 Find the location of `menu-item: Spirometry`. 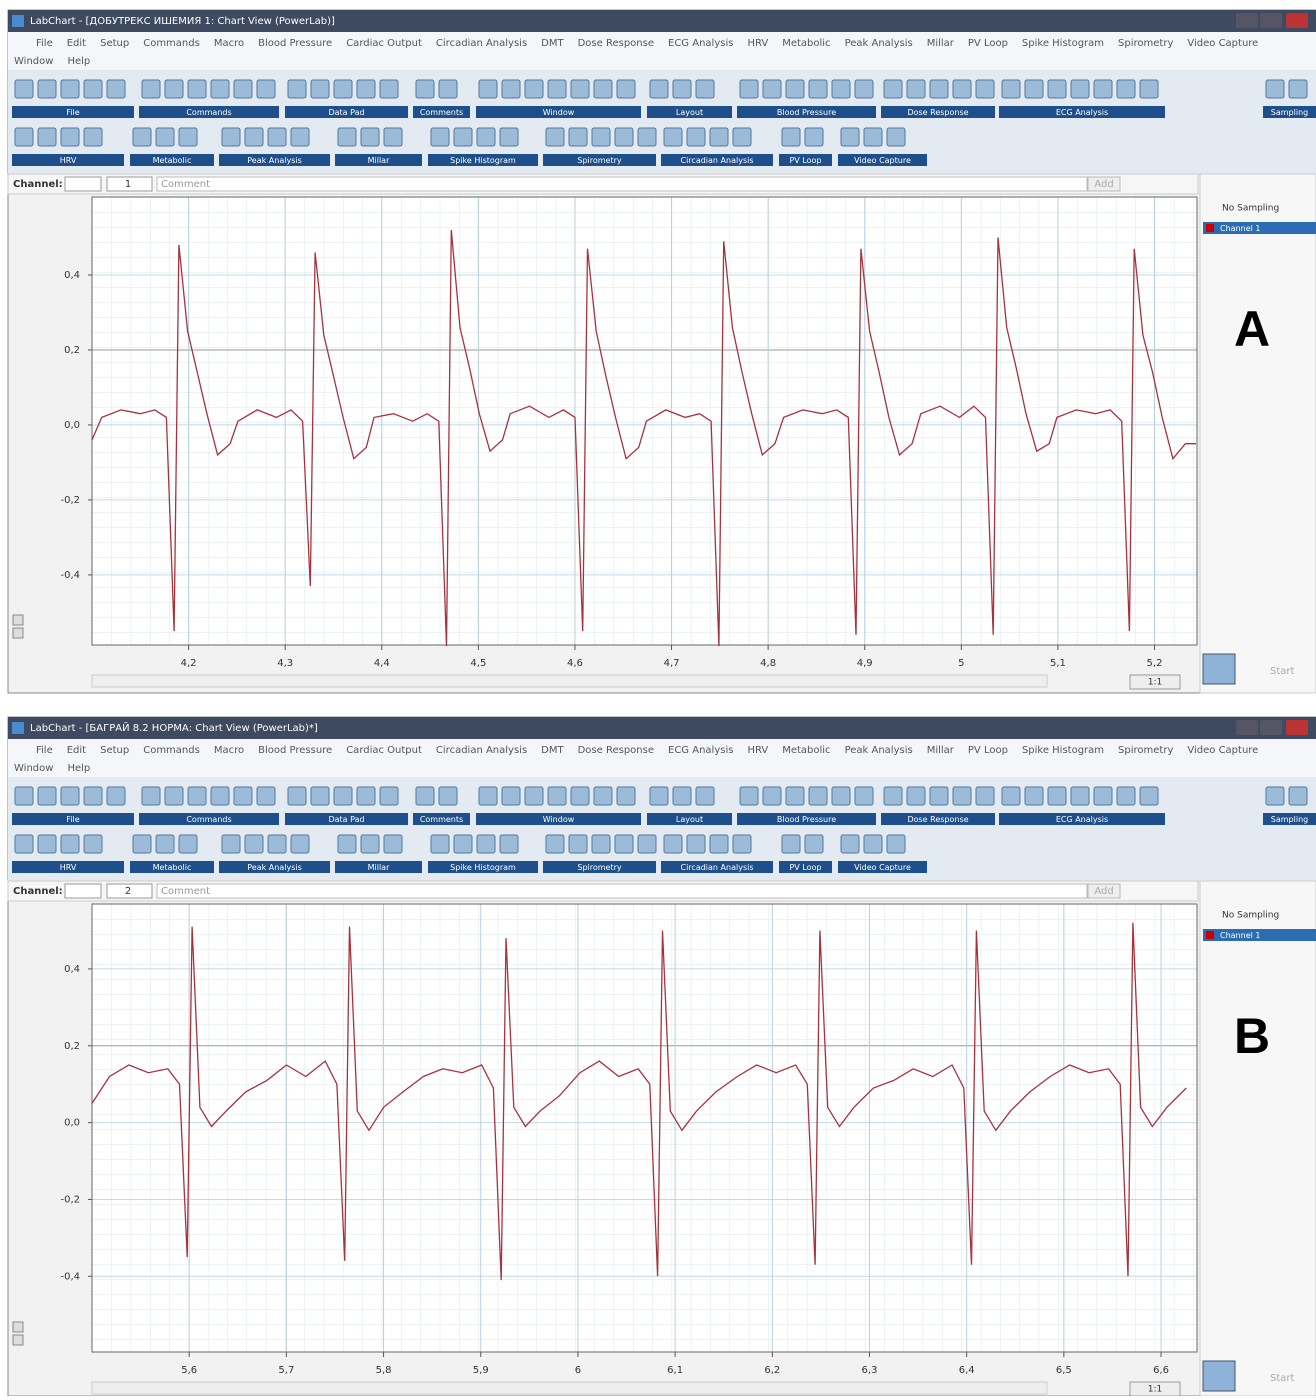

menu-item: Spirometry is located at coordinates (1145, 43).